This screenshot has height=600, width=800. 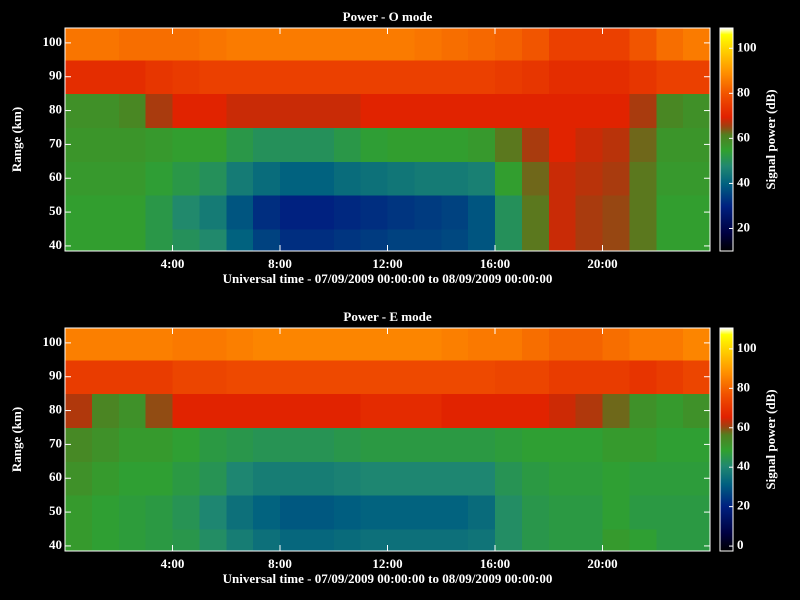 What do you see at coordinates (387, 316) in the screenshot?
I see `chart-title: Power - E mode` at bounding box center [387, 316].